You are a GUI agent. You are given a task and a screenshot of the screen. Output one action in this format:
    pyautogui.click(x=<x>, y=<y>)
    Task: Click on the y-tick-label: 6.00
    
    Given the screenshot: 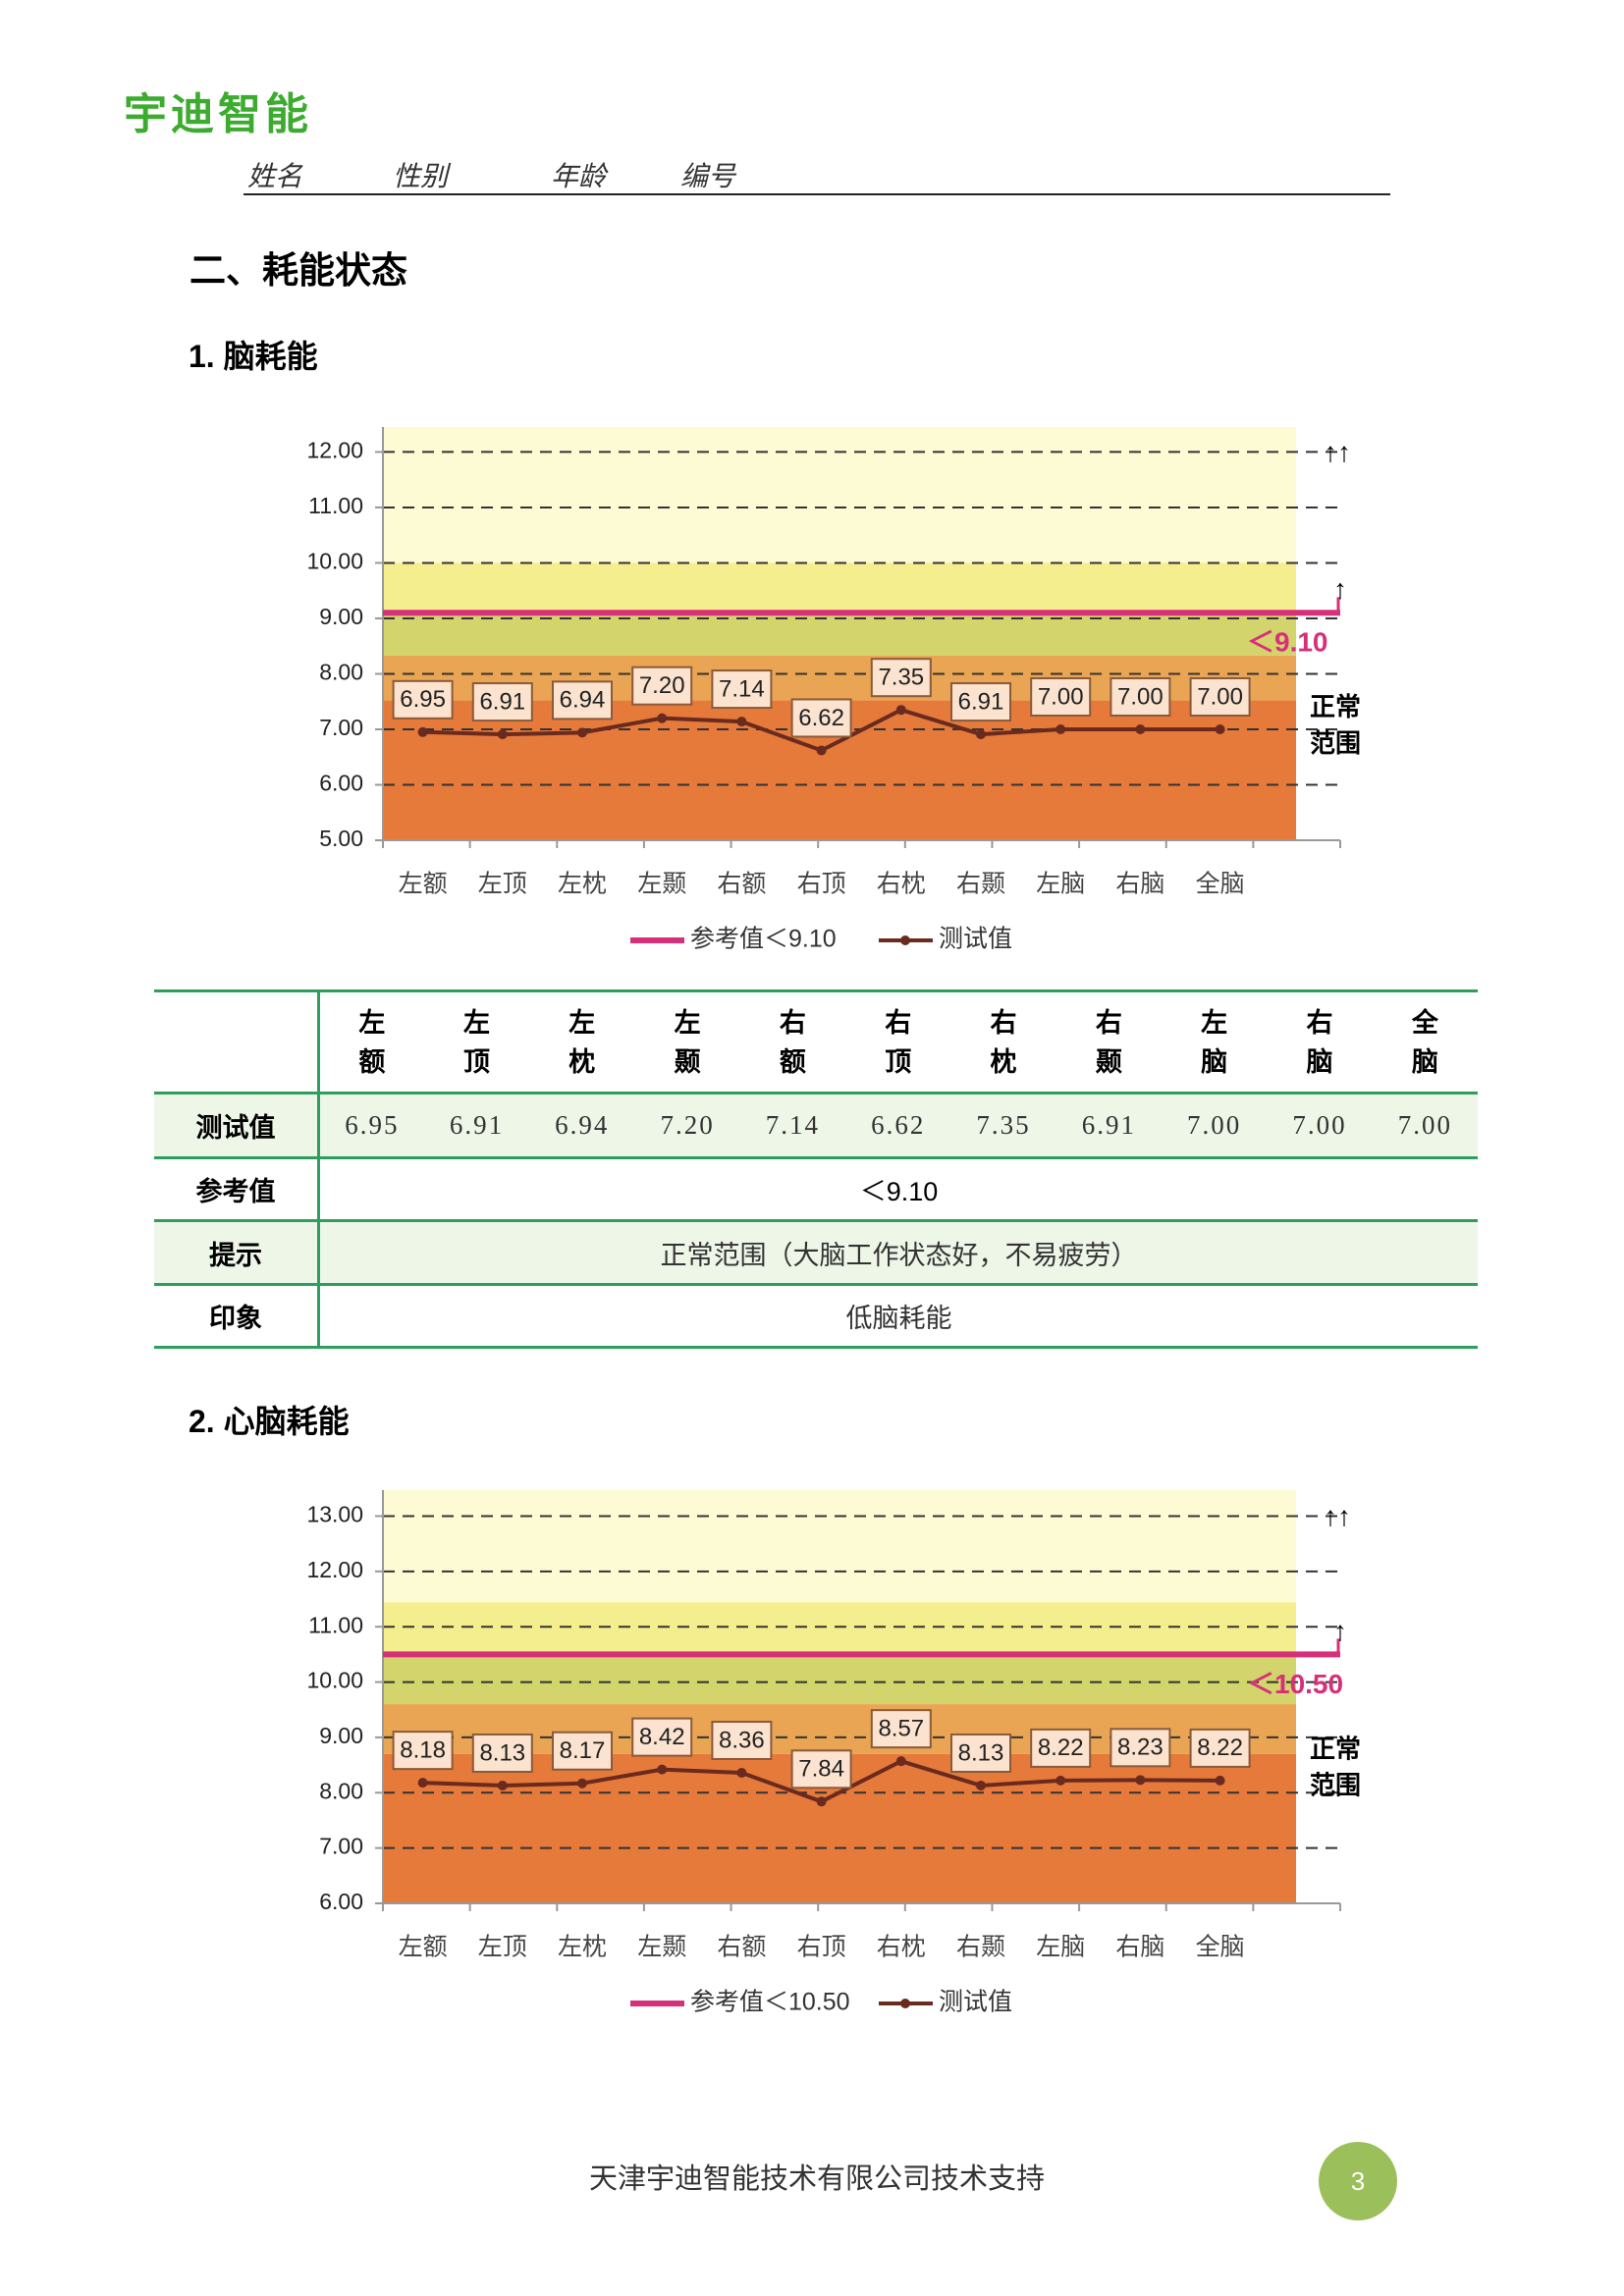 What is the action you would take?
    pyautogui.click(x=341, y=1901)
    